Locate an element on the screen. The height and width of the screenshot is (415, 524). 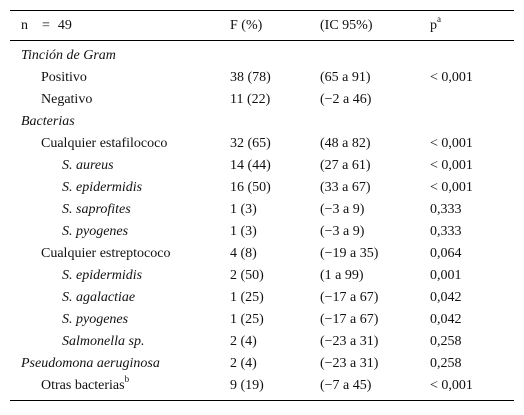
table-row: Positivo 38 (78) (65 a 91) < 0,001 is located at coordinates (262, 78).